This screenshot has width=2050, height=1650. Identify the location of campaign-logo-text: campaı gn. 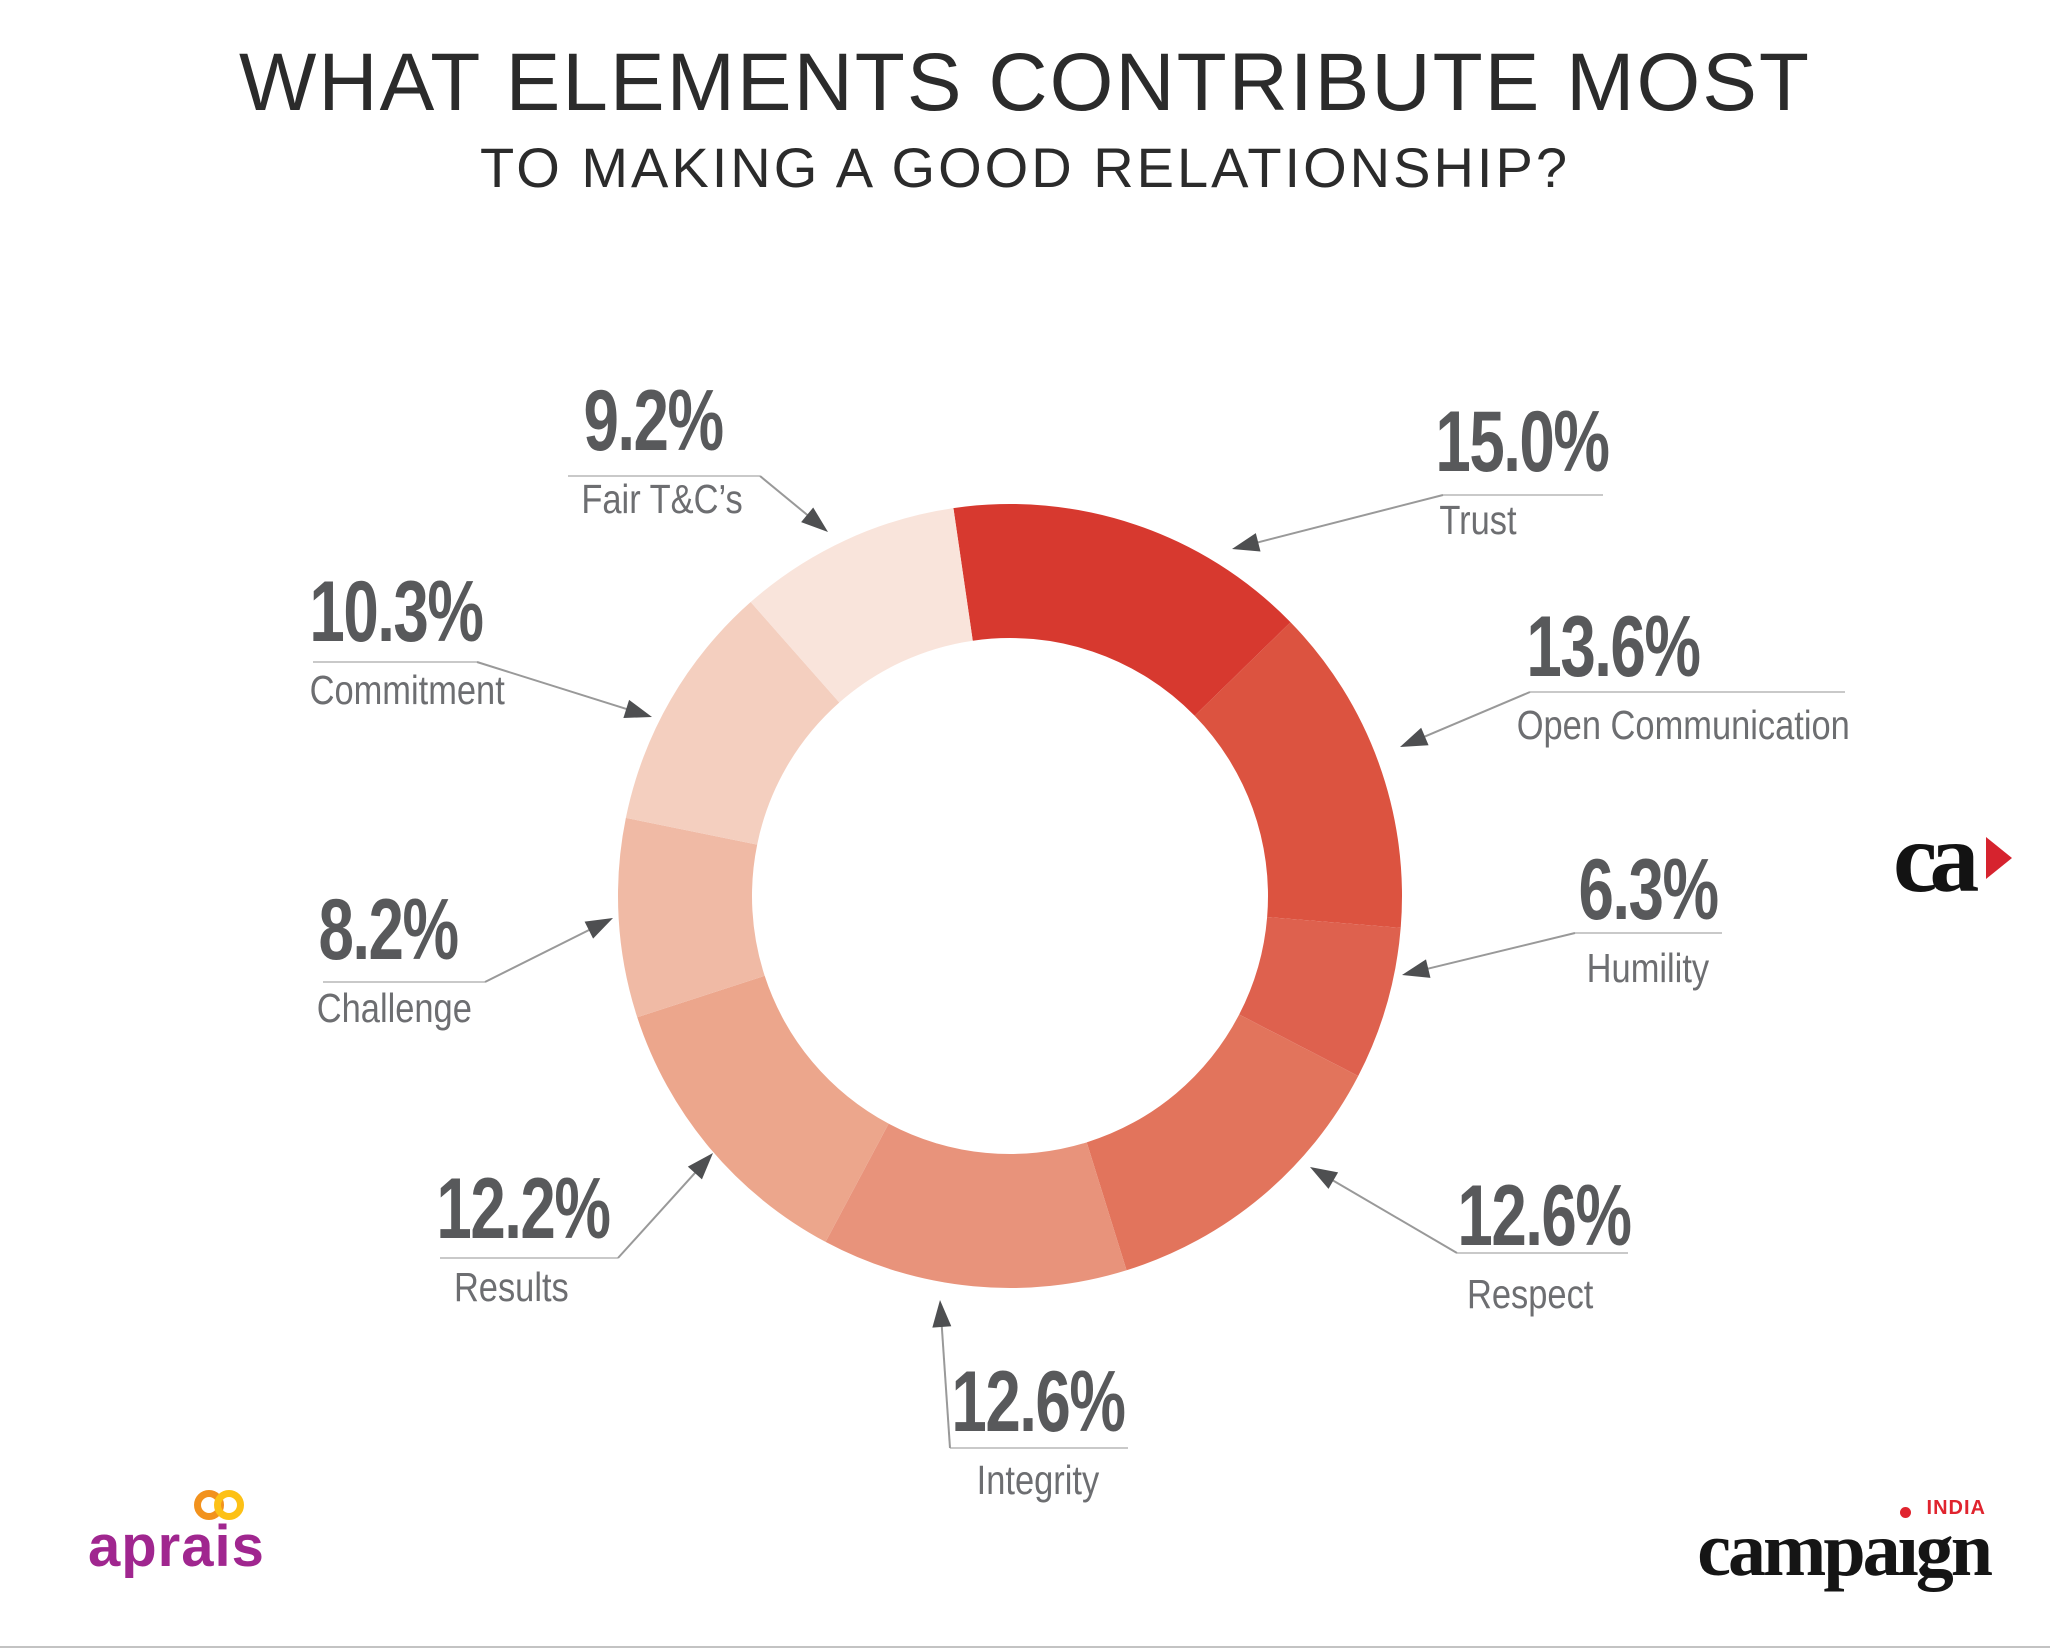
(1845, 1549).